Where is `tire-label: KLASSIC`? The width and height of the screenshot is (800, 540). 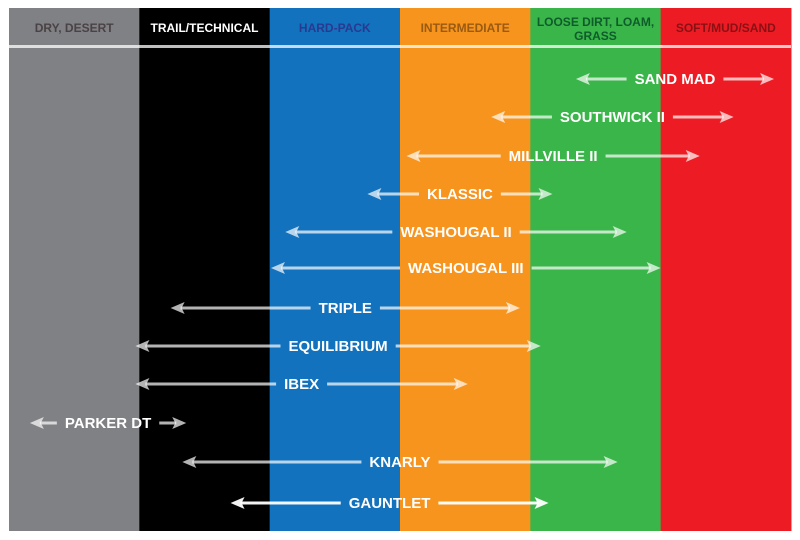 tire-label: KLASSIC is located at coordinates (460, 194).